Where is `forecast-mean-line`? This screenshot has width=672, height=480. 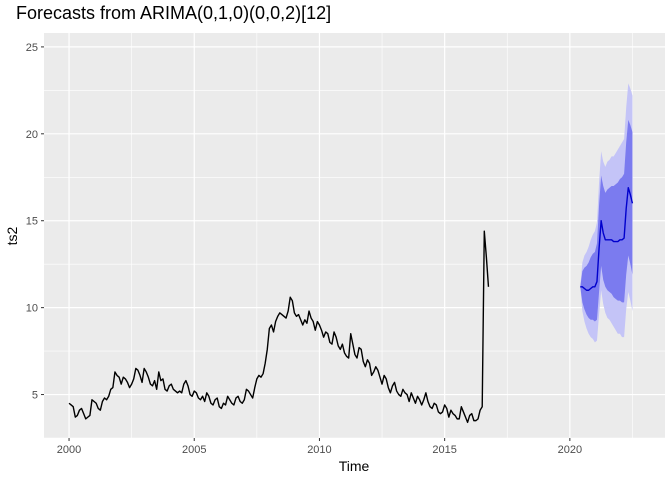
forecast-mean-line is located at coordinates (607, 239).